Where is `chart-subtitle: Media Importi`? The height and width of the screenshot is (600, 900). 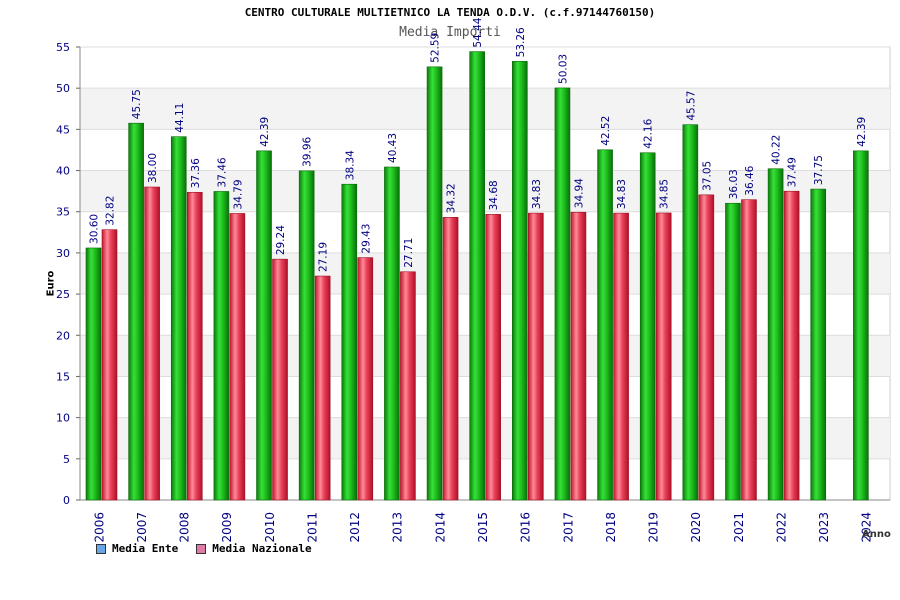
chart-subtitle: Media Importi is located at coordinates (450, 32).